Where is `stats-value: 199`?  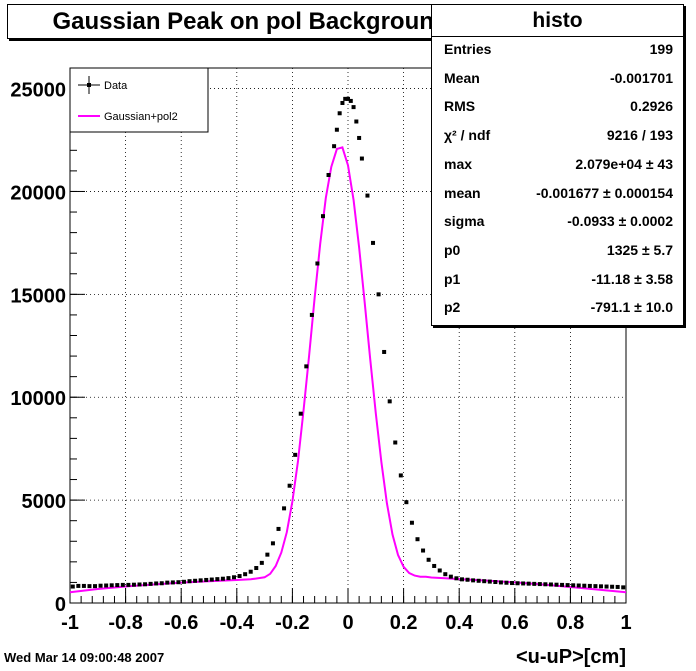
stats-value: 199 is located at coordinates (661, 49).